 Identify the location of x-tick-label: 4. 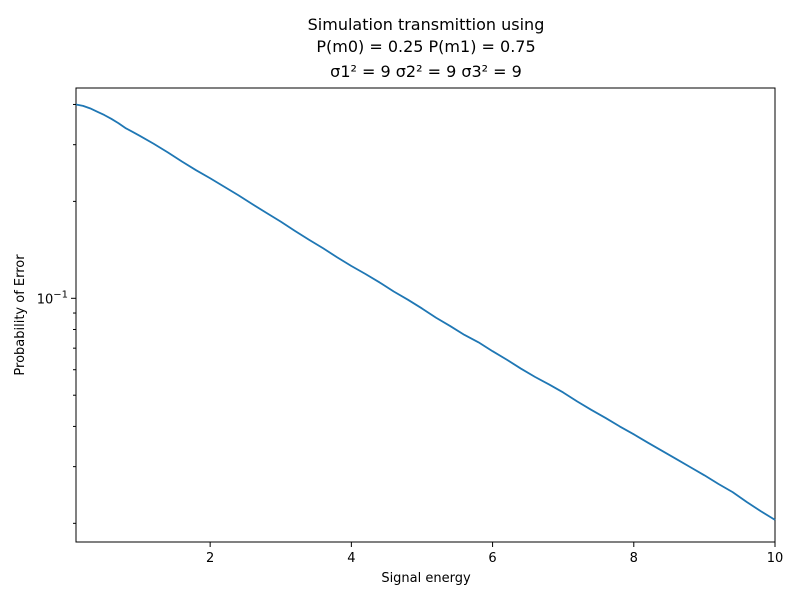
(351, 558).